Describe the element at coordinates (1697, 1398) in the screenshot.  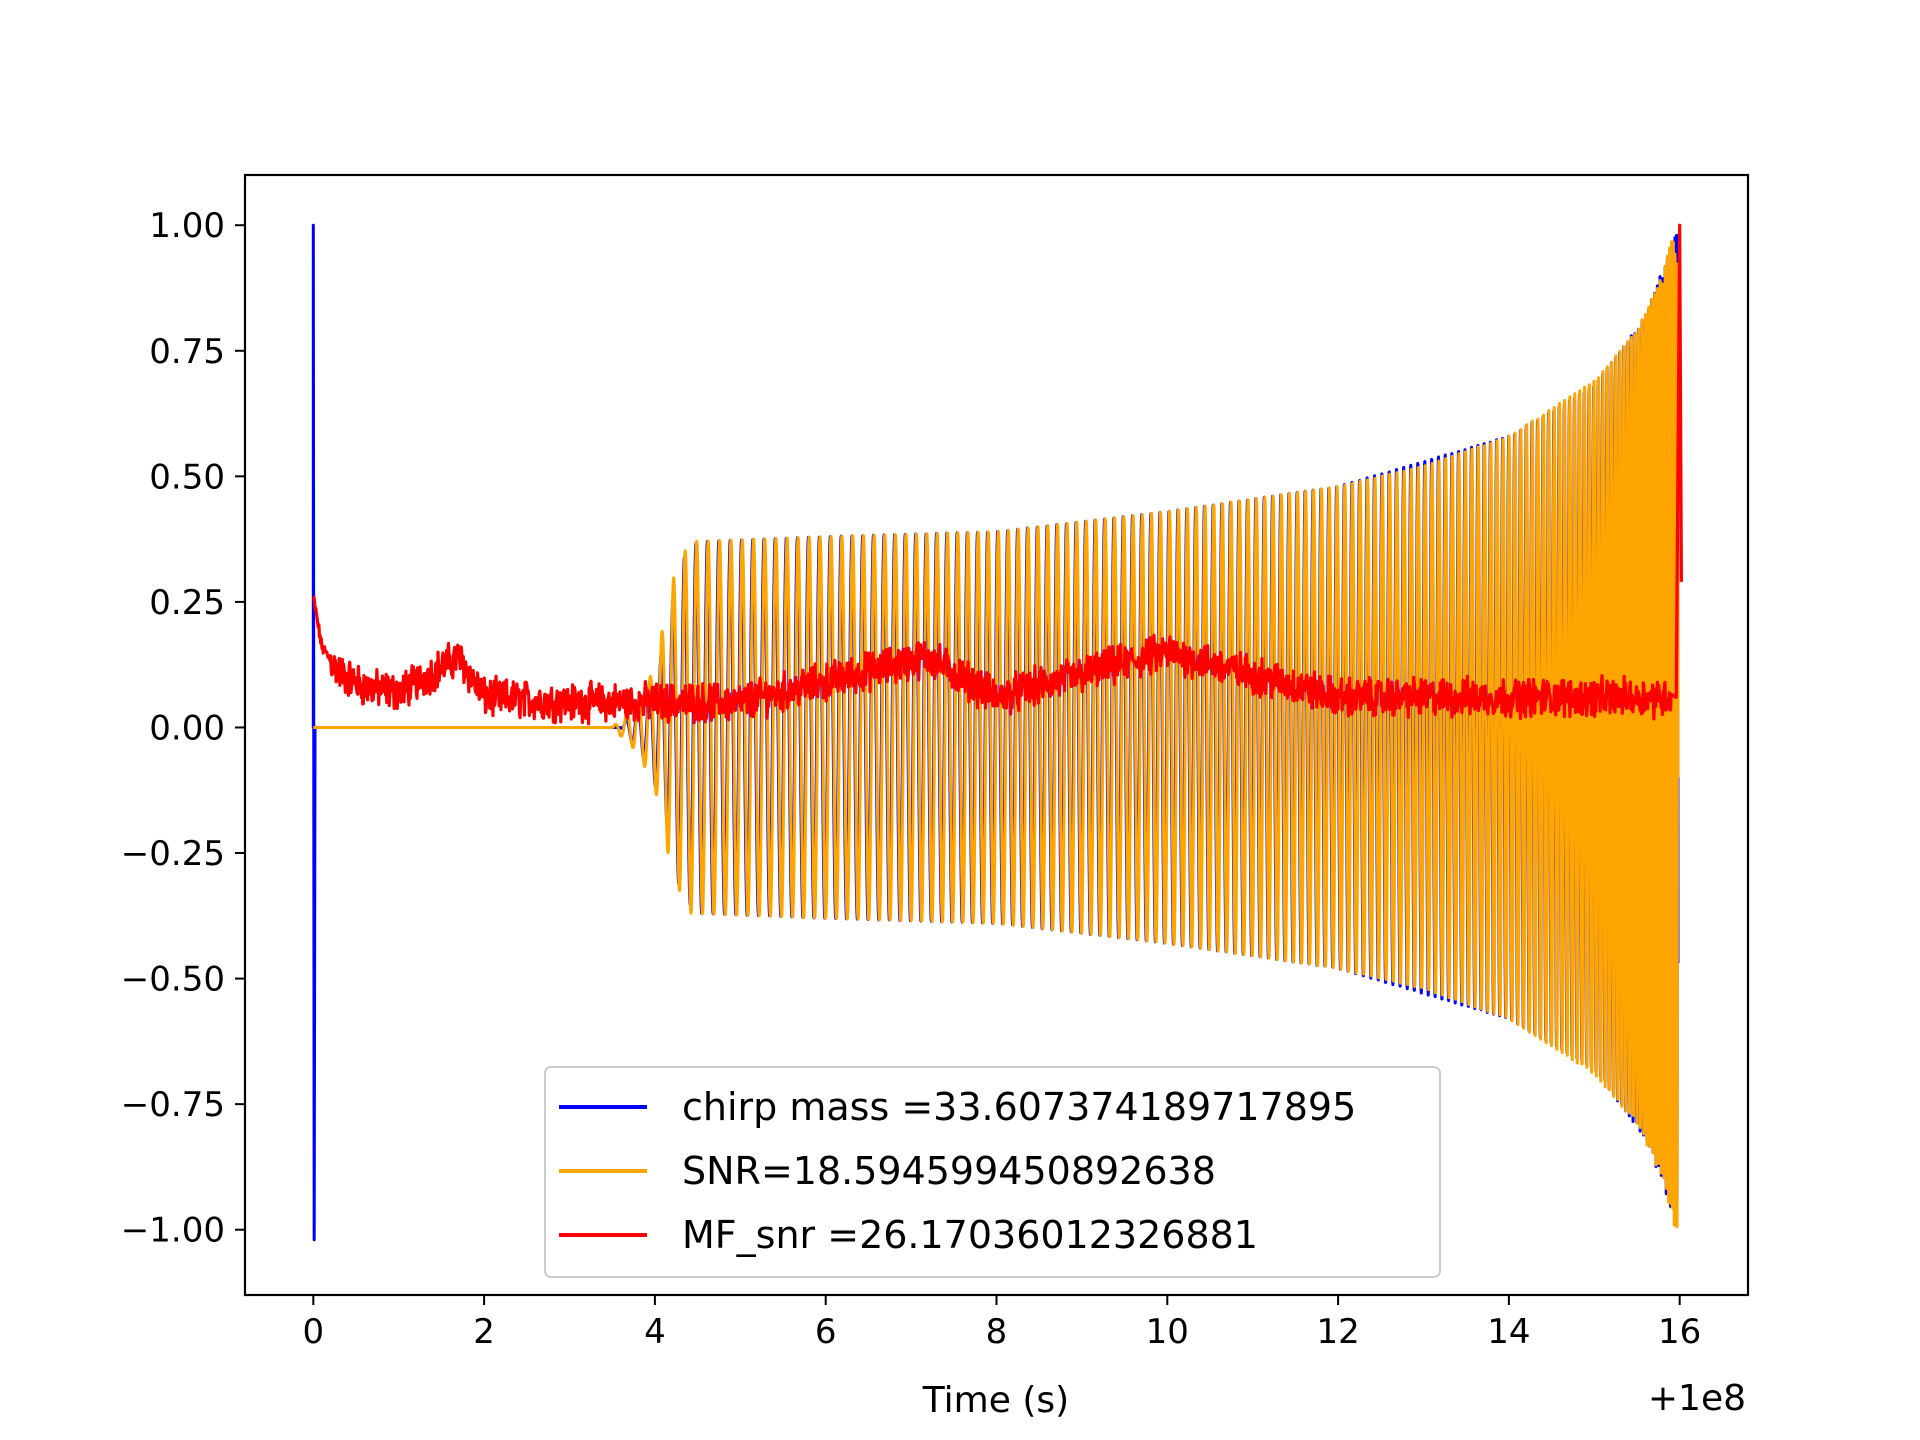
I see `x-axis-offset: +1e8` at that location.